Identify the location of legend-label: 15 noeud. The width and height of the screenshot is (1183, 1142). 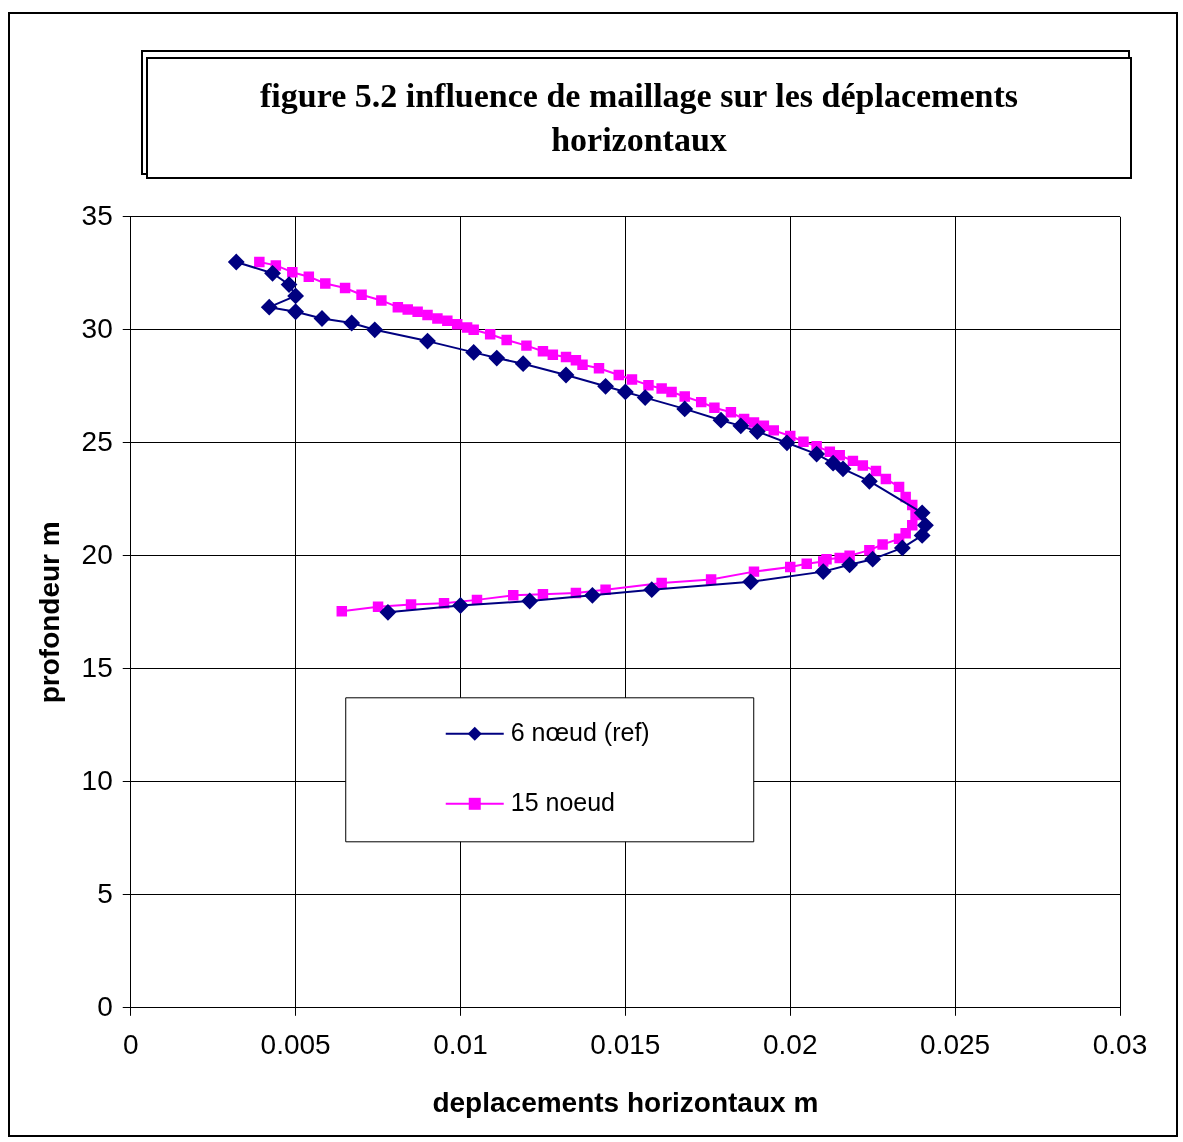
(563, 801).